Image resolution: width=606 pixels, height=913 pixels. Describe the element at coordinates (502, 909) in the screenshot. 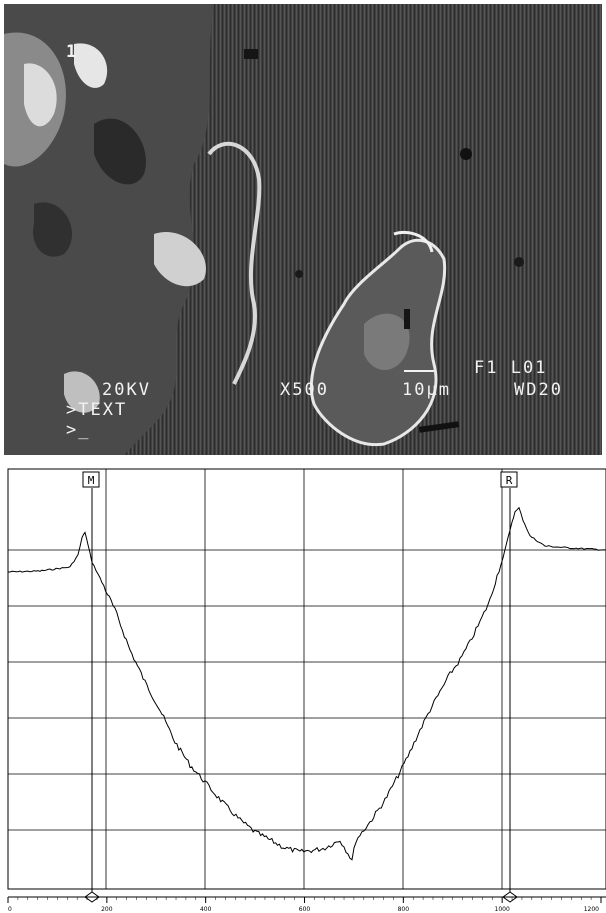

I see `x-tick-label: 1000` at that location.